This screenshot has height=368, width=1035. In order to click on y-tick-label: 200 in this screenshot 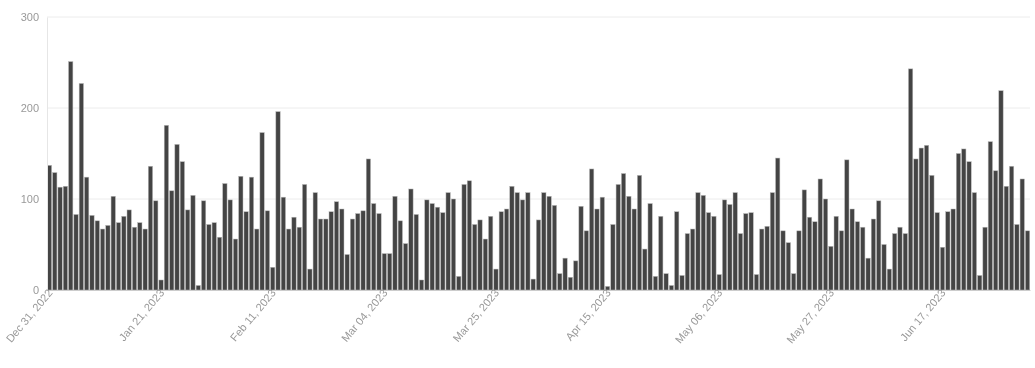, I will do `click(29, 108)`.